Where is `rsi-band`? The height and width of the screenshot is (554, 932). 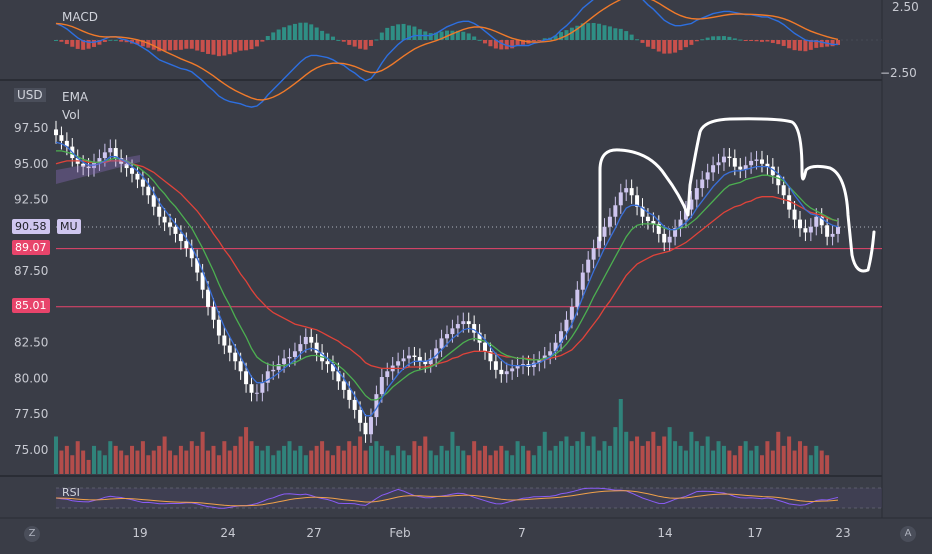
rsi-band is located at coordinates (469, 498).